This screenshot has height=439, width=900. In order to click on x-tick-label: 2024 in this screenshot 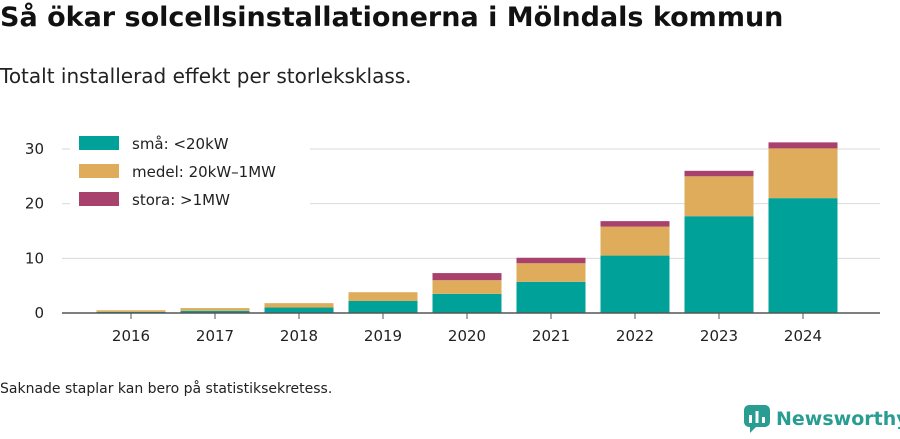, I will do `click(803, 336)`.